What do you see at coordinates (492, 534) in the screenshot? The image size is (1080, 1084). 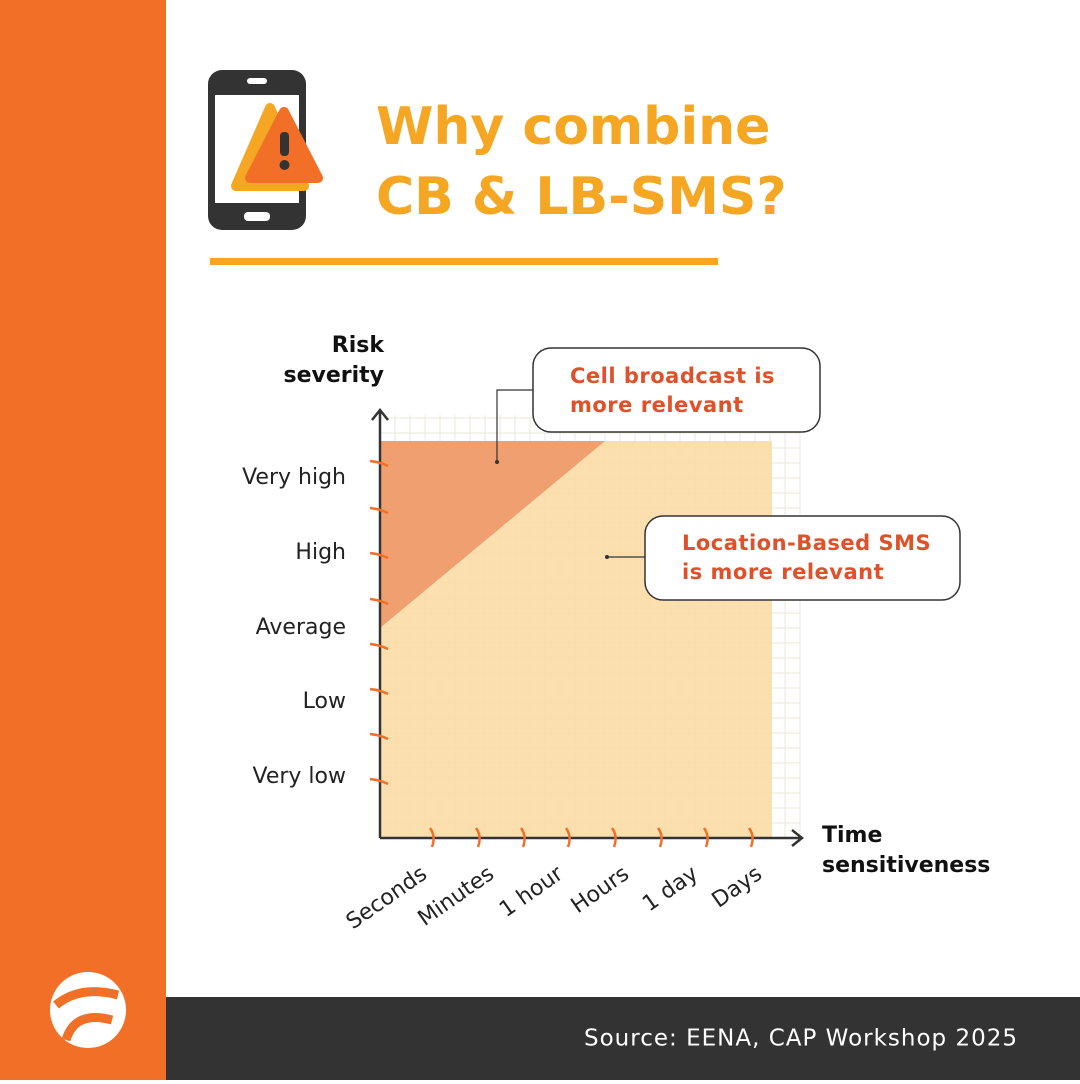 I see `cb-area` at bounding box center [492, 534].